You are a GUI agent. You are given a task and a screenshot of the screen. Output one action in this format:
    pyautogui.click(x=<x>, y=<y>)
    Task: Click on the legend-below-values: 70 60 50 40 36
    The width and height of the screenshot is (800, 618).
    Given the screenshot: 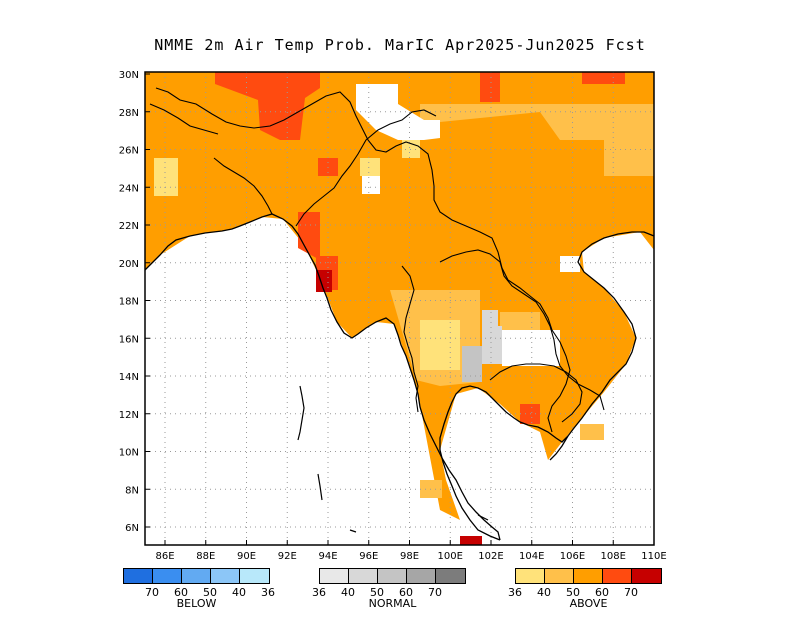 What is the action you would take?
    pyautogui.click(x=199, y=593)
    